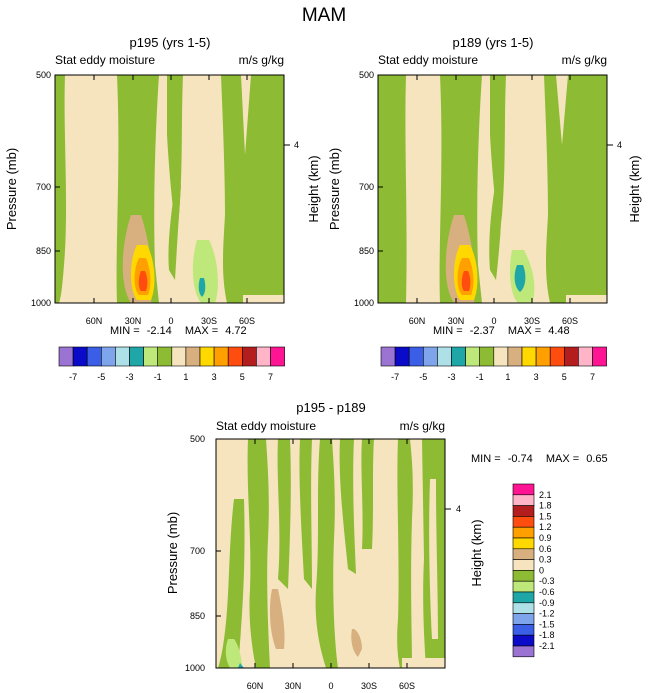 The height and width of the screenshot is (693, 648). I want to click on y-tick-label: 700, so click(197, 551).